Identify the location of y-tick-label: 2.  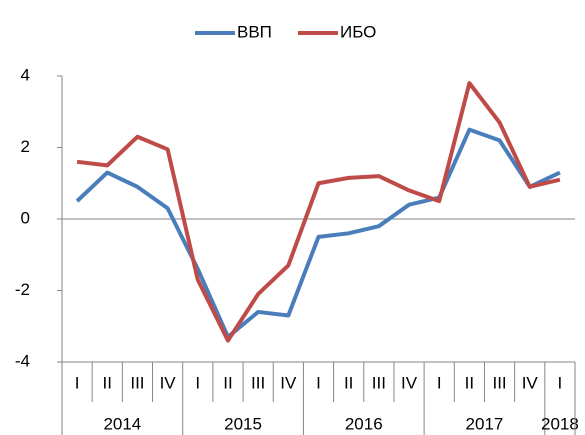
(25, 146).